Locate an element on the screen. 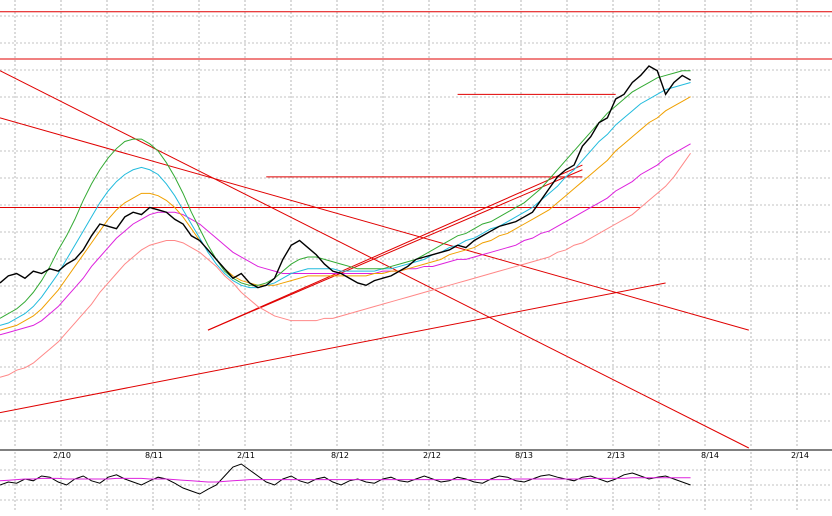  x-tick-label: 2/12 is located at coordinates (432, 455).